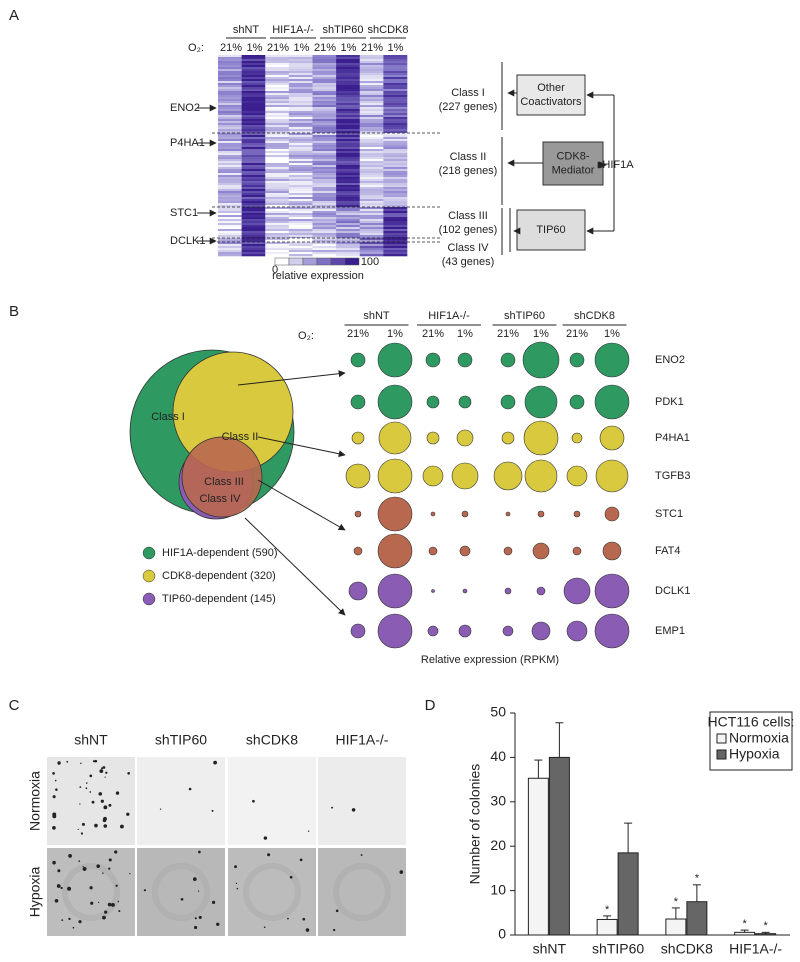  Describe the element at coordinates (744, 924) in the screenshot. I see `significance-mark: *` at that location.